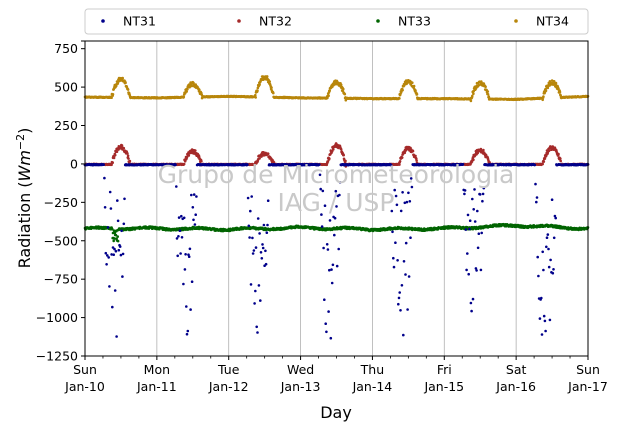 This screenshot has width=620, height=431. What do you see at coordinates (128, 21) in the screenshot?
I see `legend-item-nt31: NT31` at bounding box center [128, 21].